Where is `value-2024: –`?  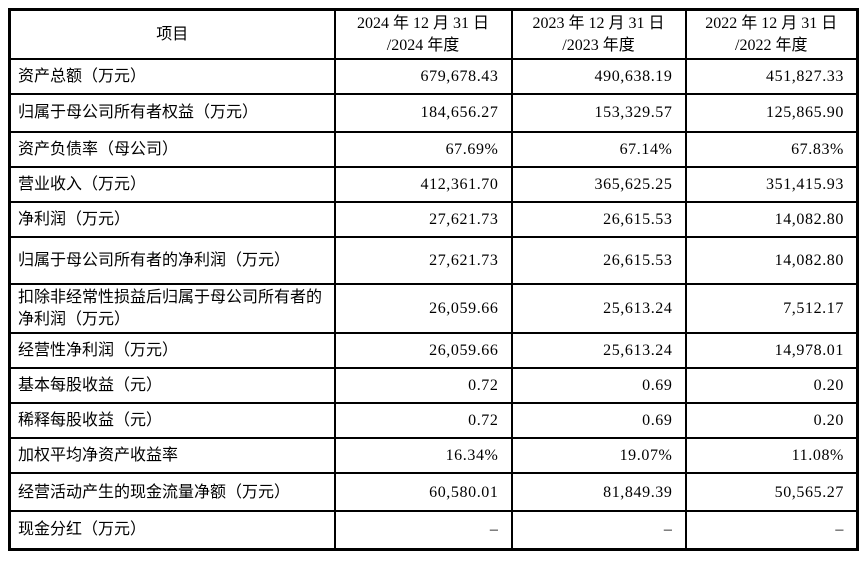 value-2024: – is located at coordinates (423, 530).